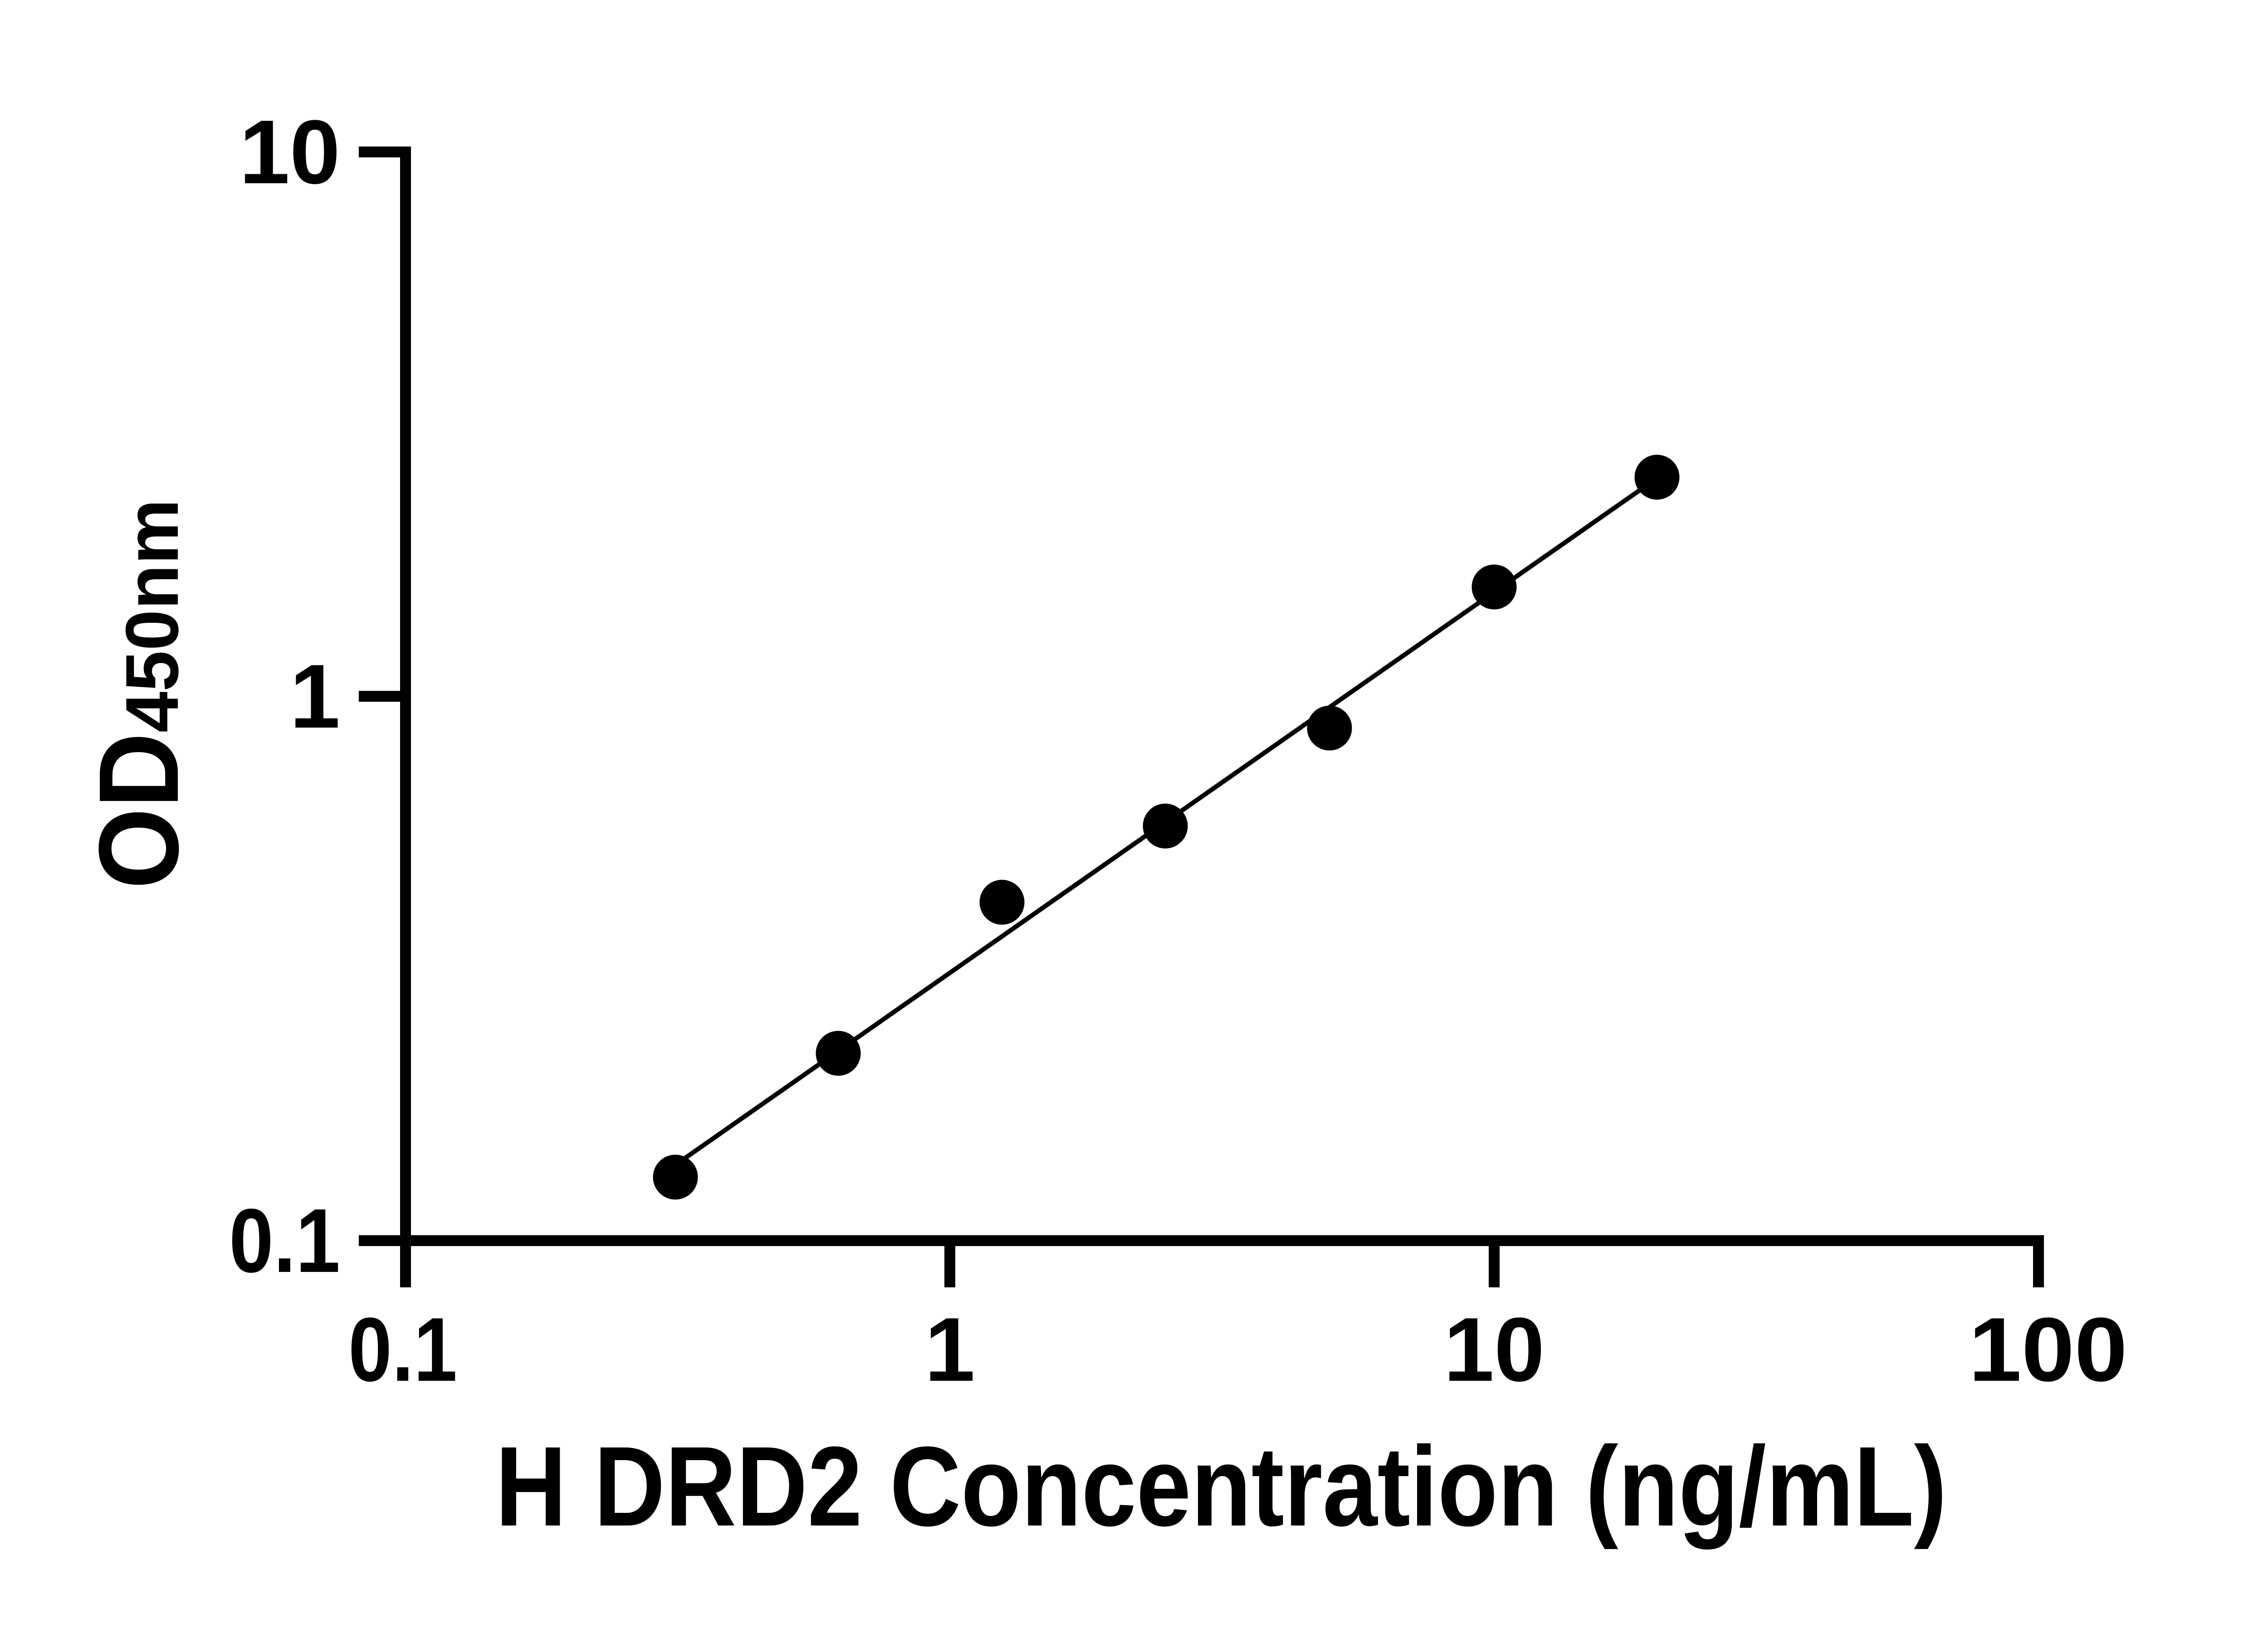 The image size is (2268, 1633). What do you see at coordinates (152, 616) in the screenshot?
I see `svg-text: 450nm` at bounding box center [152, 616].